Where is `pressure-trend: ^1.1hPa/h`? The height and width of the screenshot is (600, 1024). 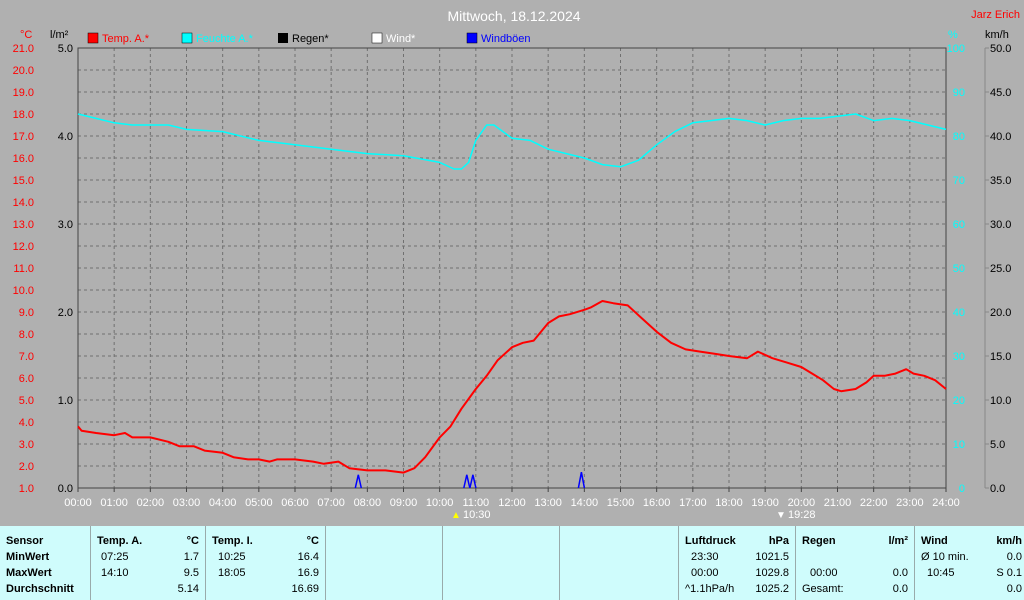 pressure-trend: ^1.1hPa/h is located at coordinates (710, 589).